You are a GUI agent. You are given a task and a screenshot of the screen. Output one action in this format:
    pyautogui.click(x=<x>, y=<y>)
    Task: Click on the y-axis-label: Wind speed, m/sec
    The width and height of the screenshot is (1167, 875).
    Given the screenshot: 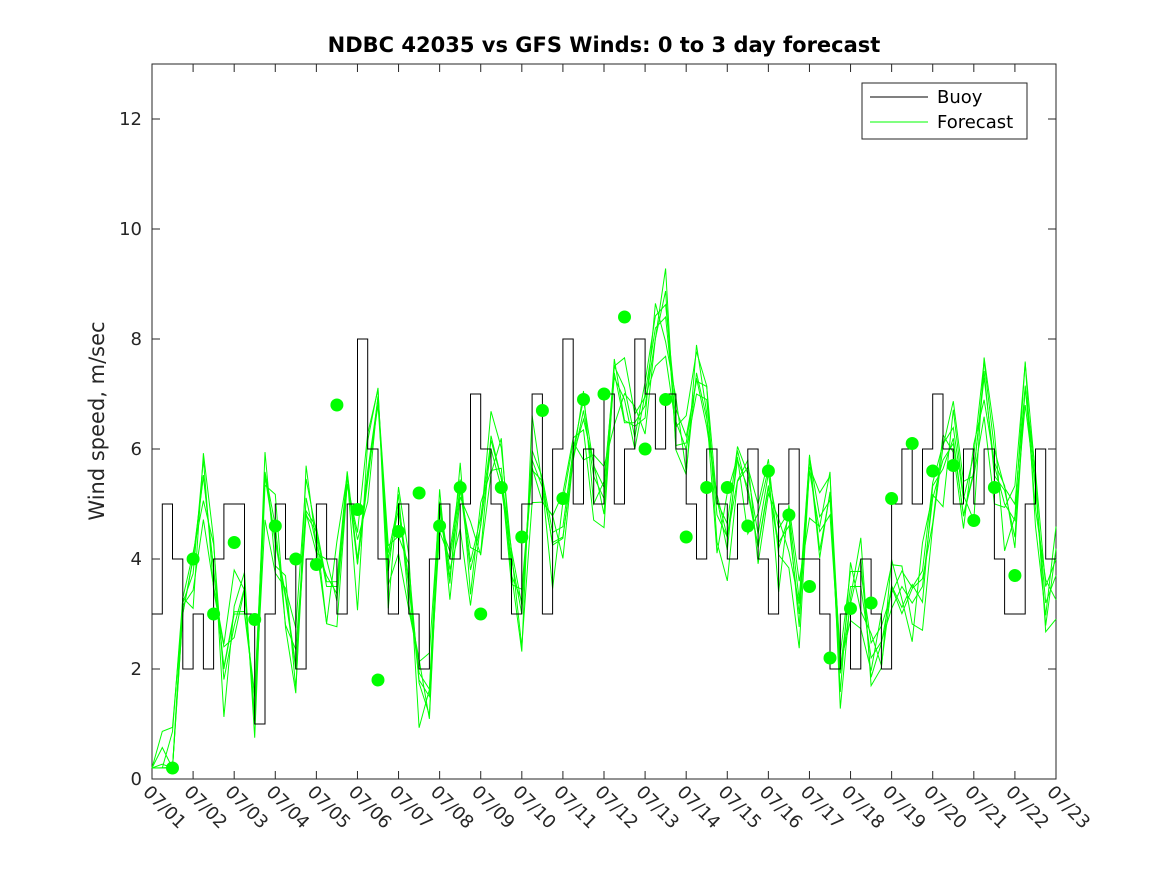 What is the action you would take?
    pyautogui.click(x=97, y=420)
    